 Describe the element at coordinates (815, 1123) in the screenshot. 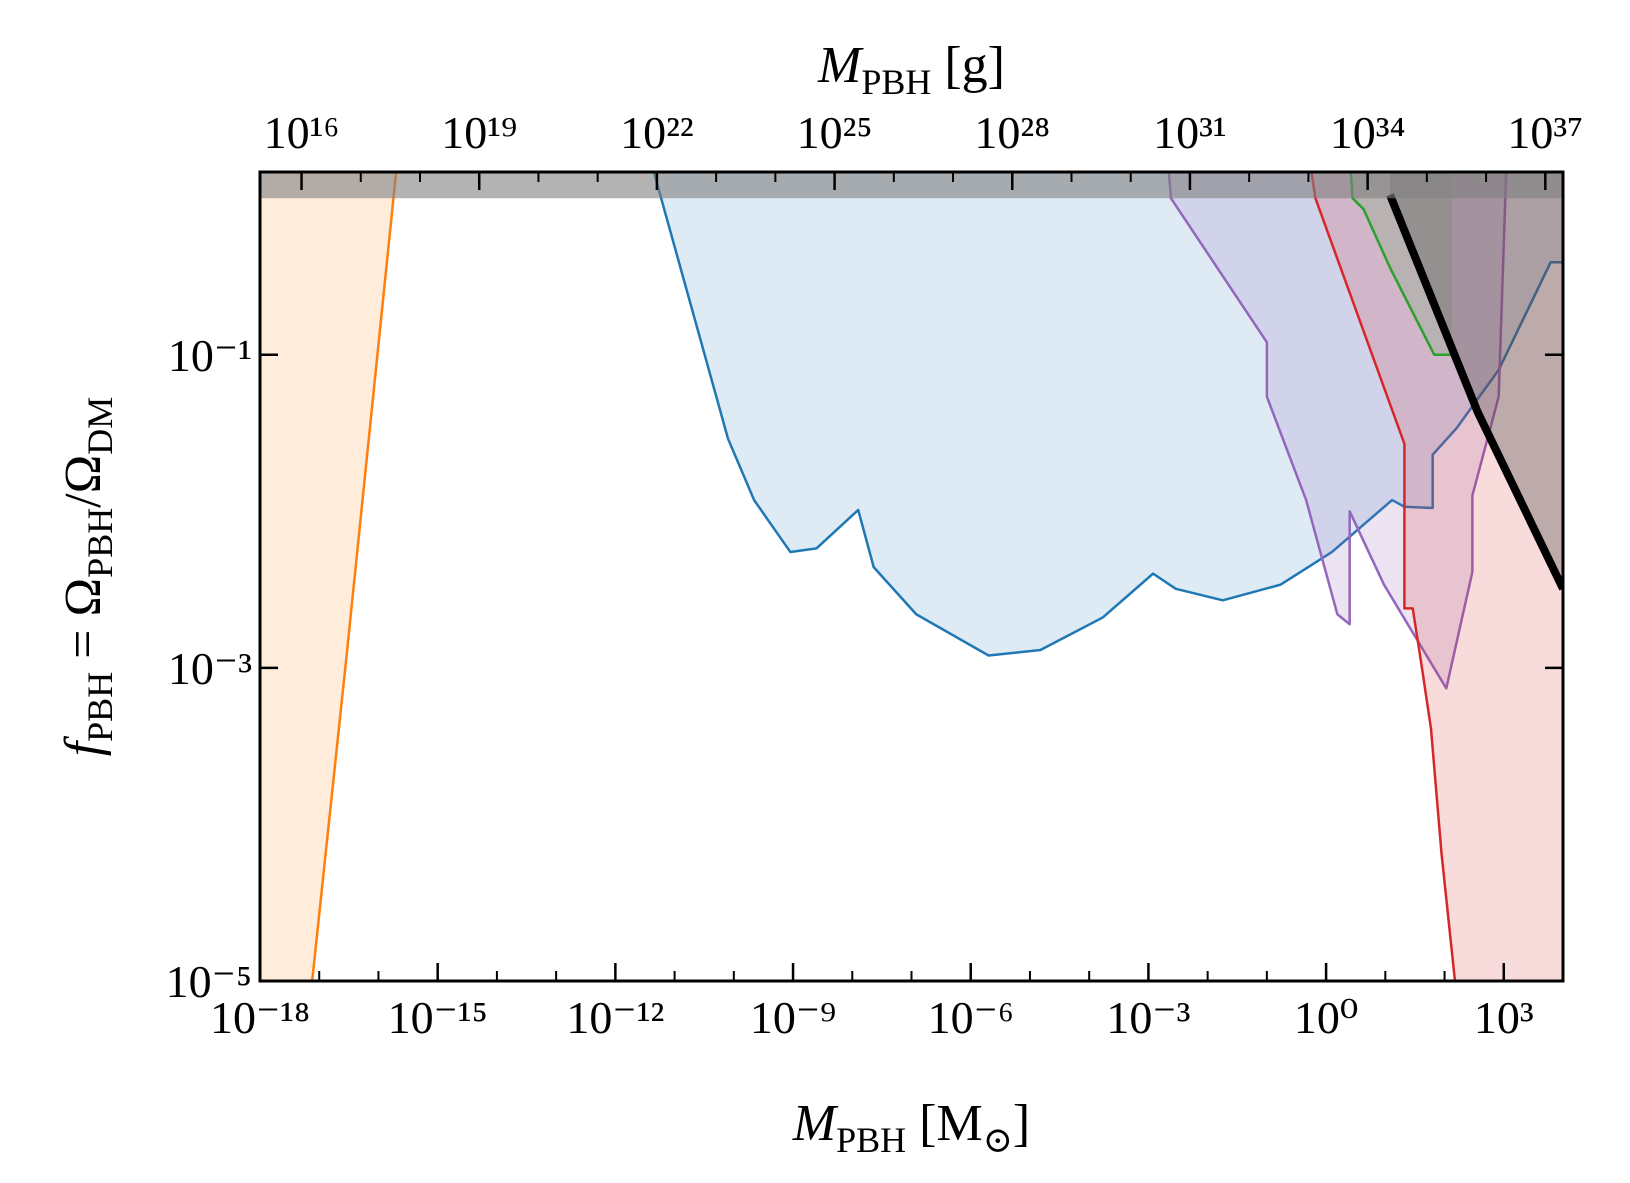

I see `x-axis-label-part: M` at that location.